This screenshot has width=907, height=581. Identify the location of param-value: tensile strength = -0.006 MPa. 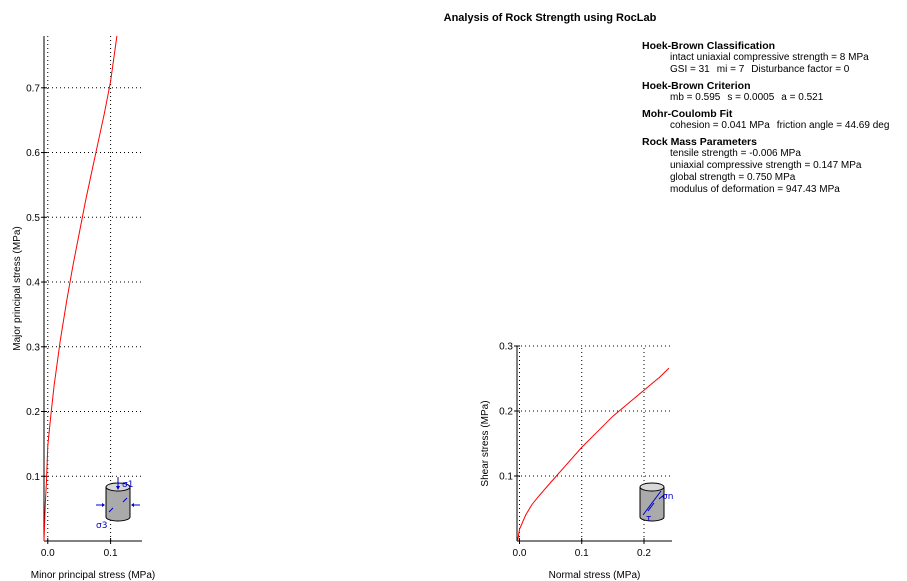
(735, 153).